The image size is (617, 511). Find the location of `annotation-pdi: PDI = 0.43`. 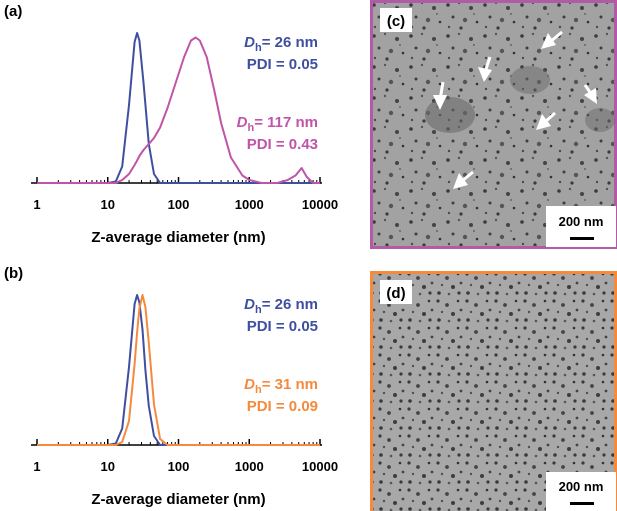

annotation-pdi: PDI = 0.43 is located at coordinates (282, 144).